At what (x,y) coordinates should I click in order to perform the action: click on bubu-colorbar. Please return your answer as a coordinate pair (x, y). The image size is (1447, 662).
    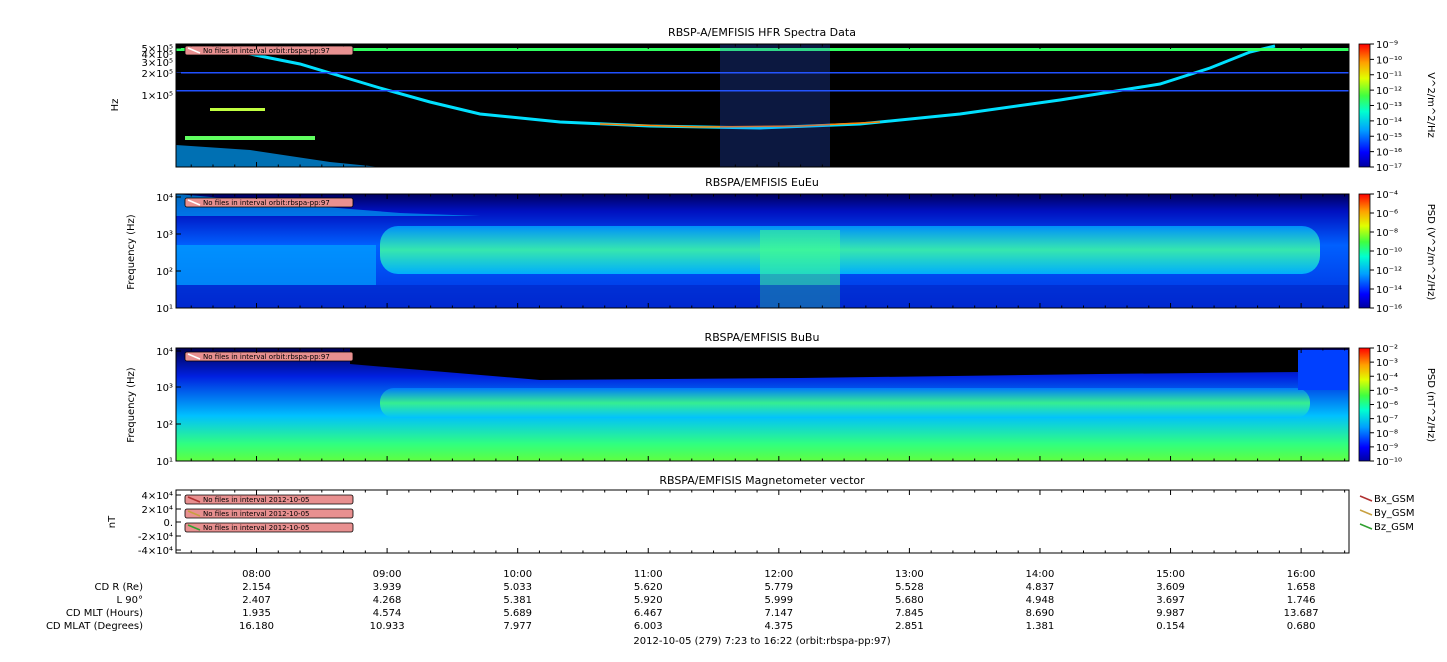
    Looking at the image, I should click on (1364, 404).